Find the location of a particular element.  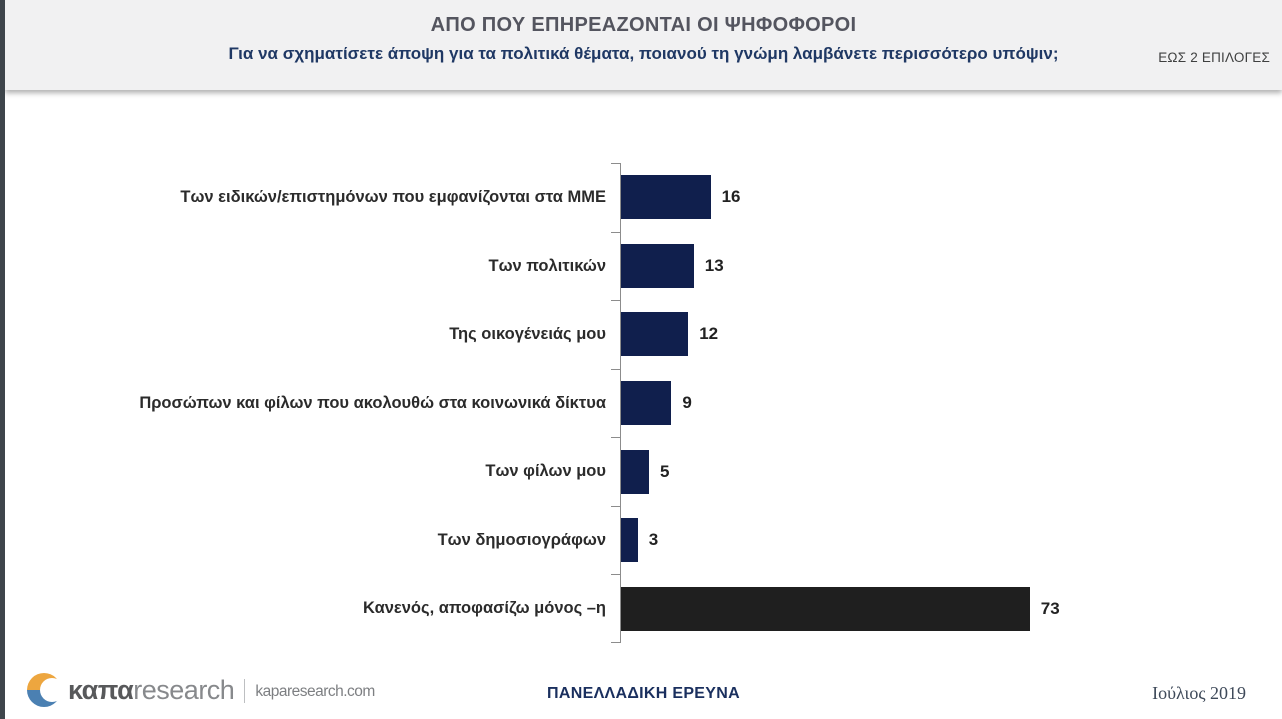

value-label: 16 is located at coordinates (731, 197).